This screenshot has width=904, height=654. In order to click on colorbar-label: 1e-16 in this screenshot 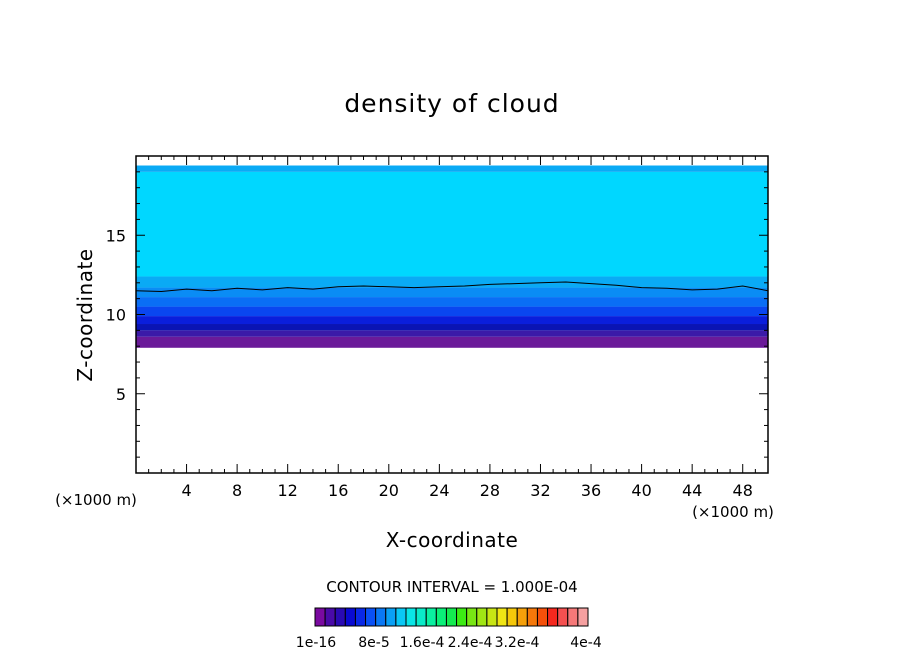, I will do `click(316, 643)`.